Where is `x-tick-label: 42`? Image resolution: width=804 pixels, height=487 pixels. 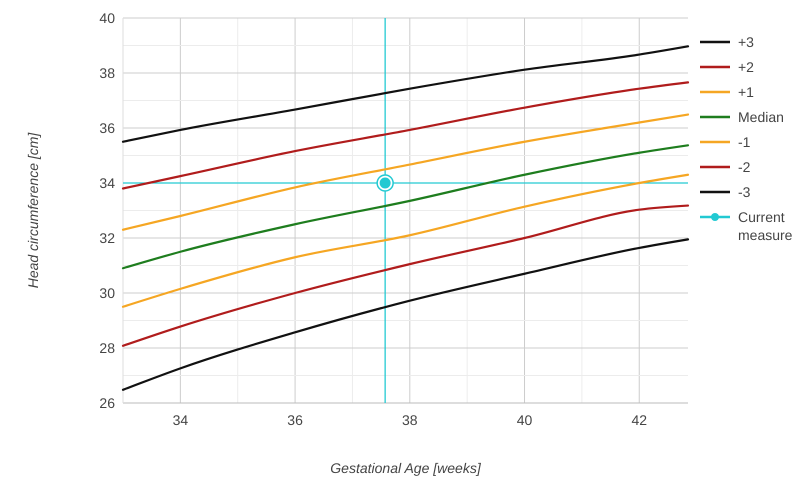
x-tick-label: 42 is located at coordinates (639, 420).